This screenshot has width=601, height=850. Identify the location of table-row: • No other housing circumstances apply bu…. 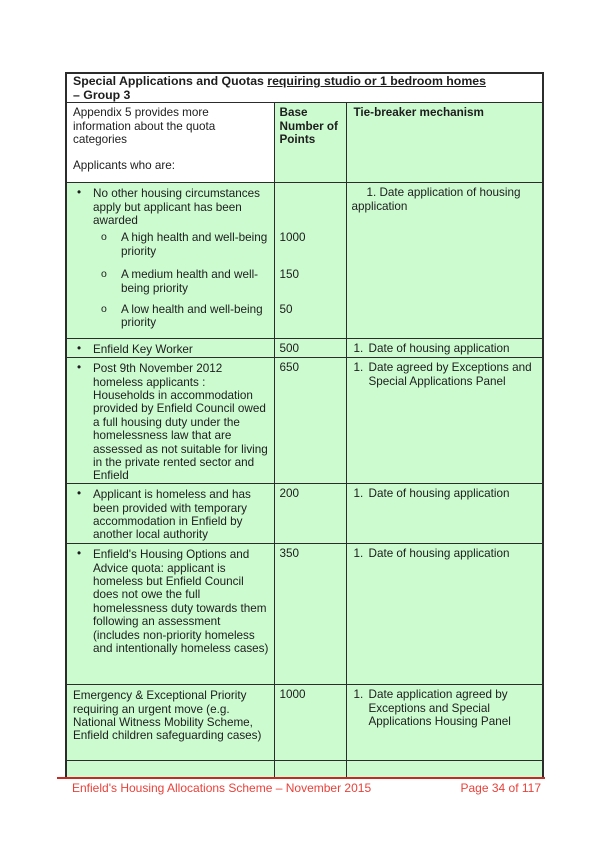
(304, 261).